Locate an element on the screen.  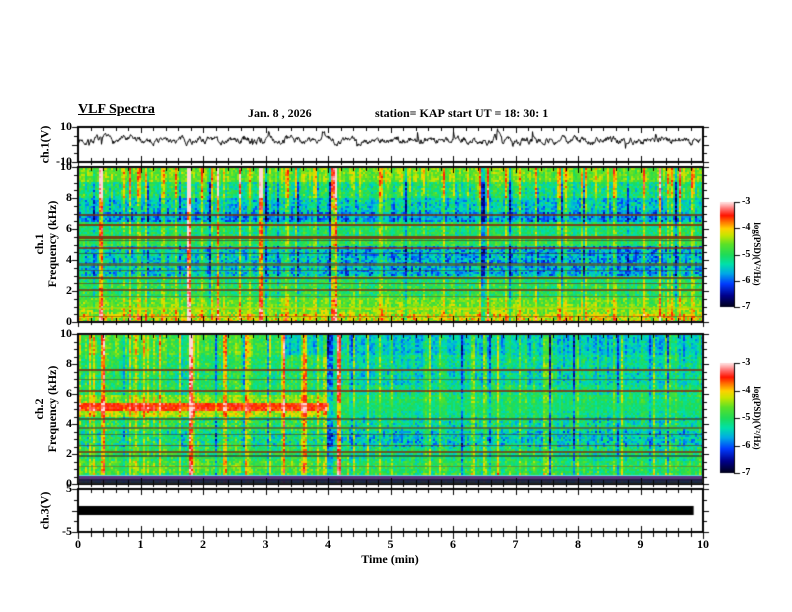
sp1-y-tick-label: 10 is located at coordinates (66, 166).